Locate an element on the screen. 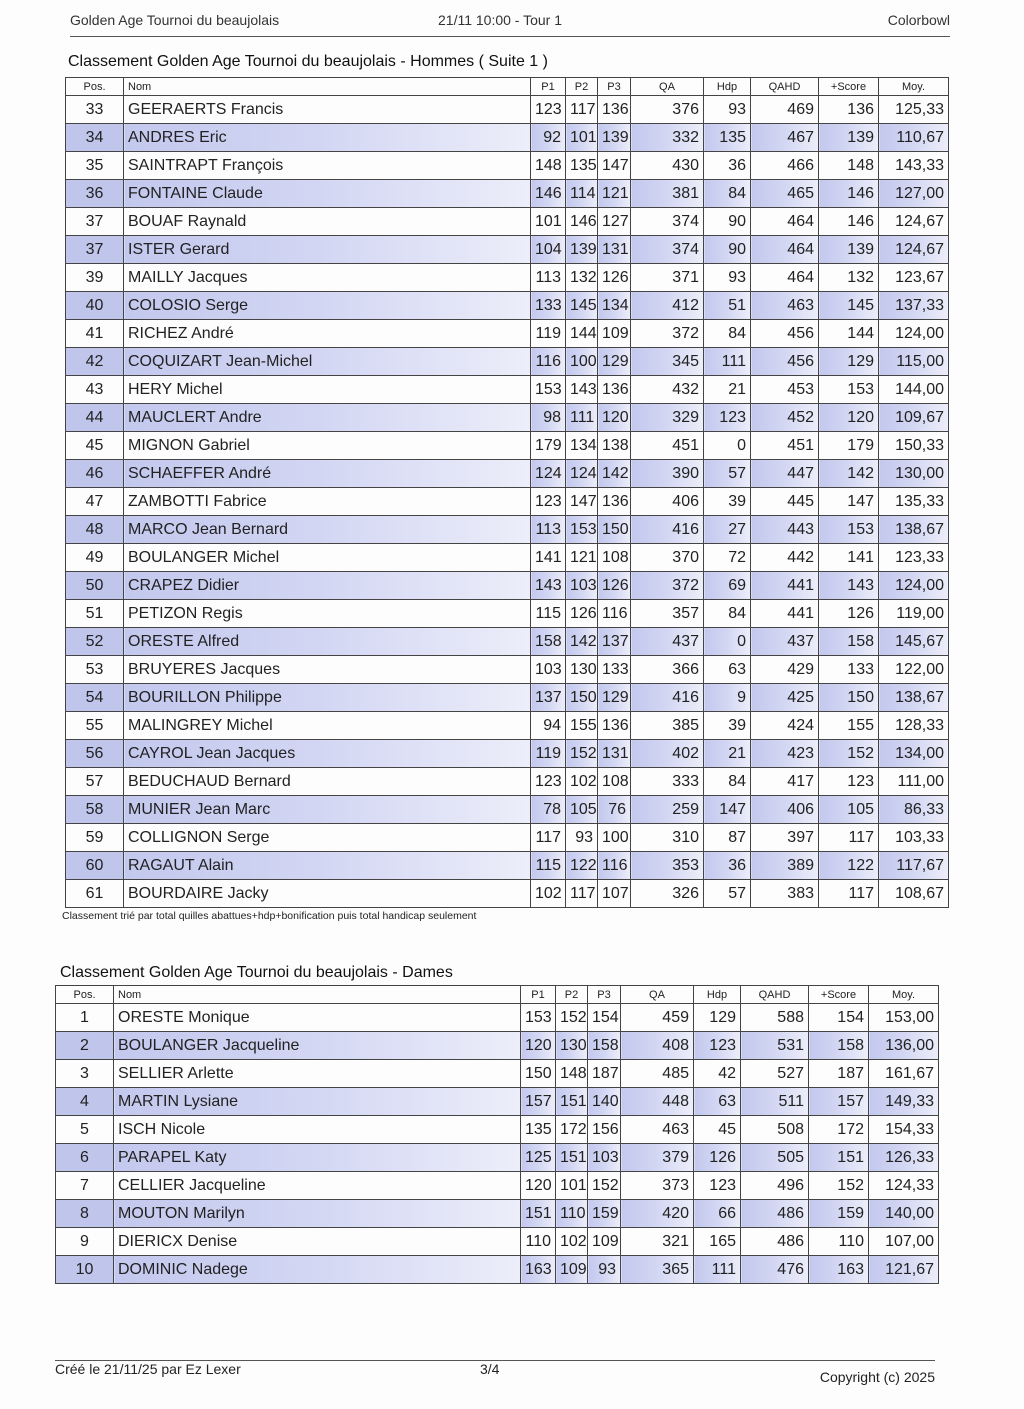  cell-pos: 40 is located at coordinates (94, 305).